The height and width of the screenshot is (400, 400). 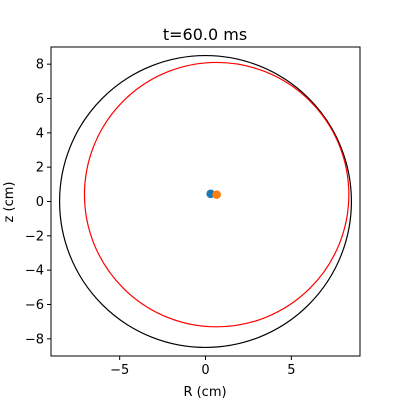 What do you see at coordinates (34, 339) in the screenshot?
I see `y-tick-label: −8` at bounding box center [34, 339].